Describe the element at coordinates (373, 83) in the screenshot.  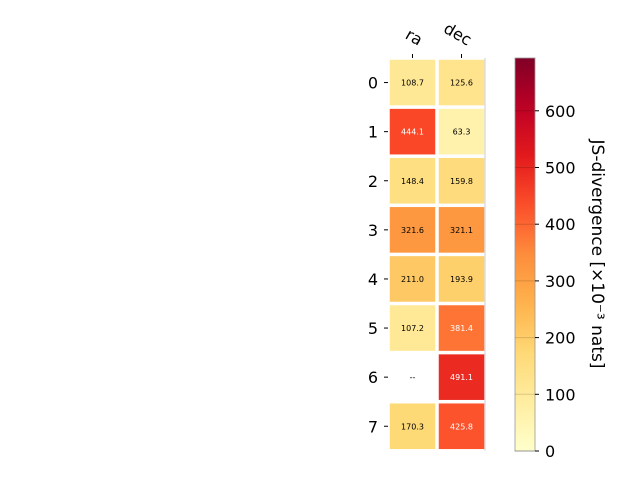
I see `row-tick-label: 0` at that location.